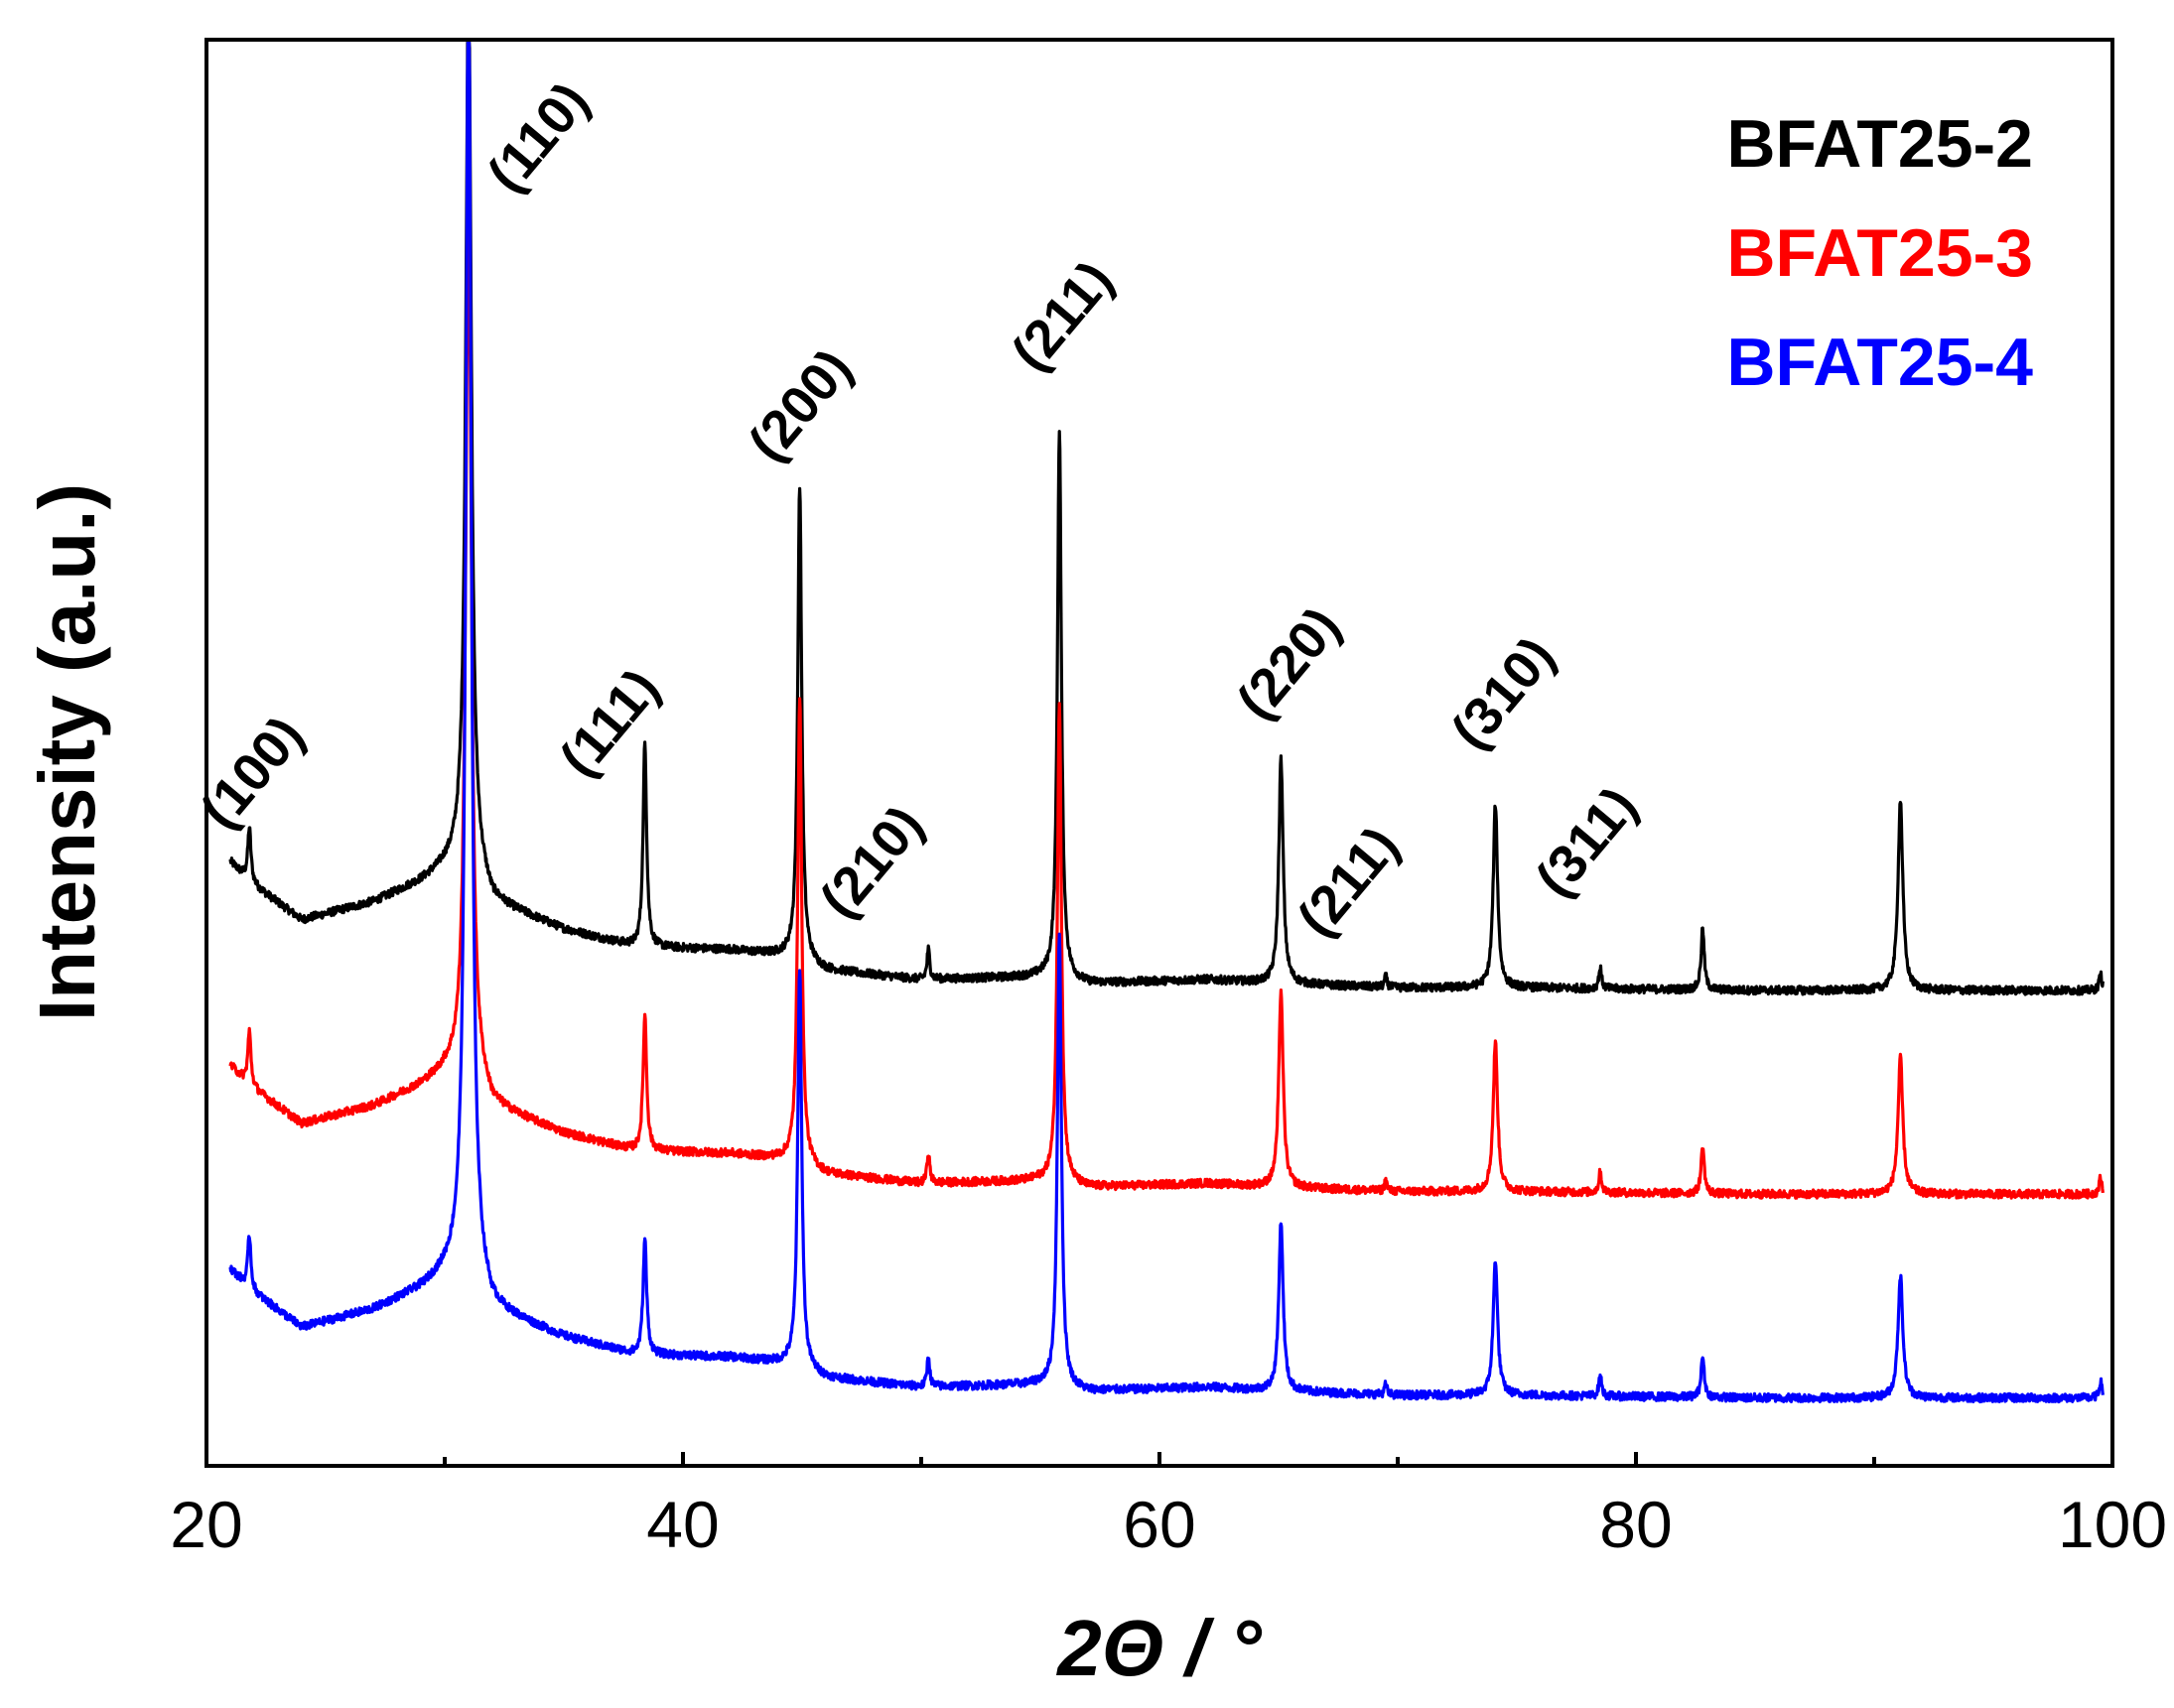 This screenshot has width=2174, height=1708. Describe the element at coordinates (206, 1525) in the screenshot. I see `x-tick-label: 20` at that location.